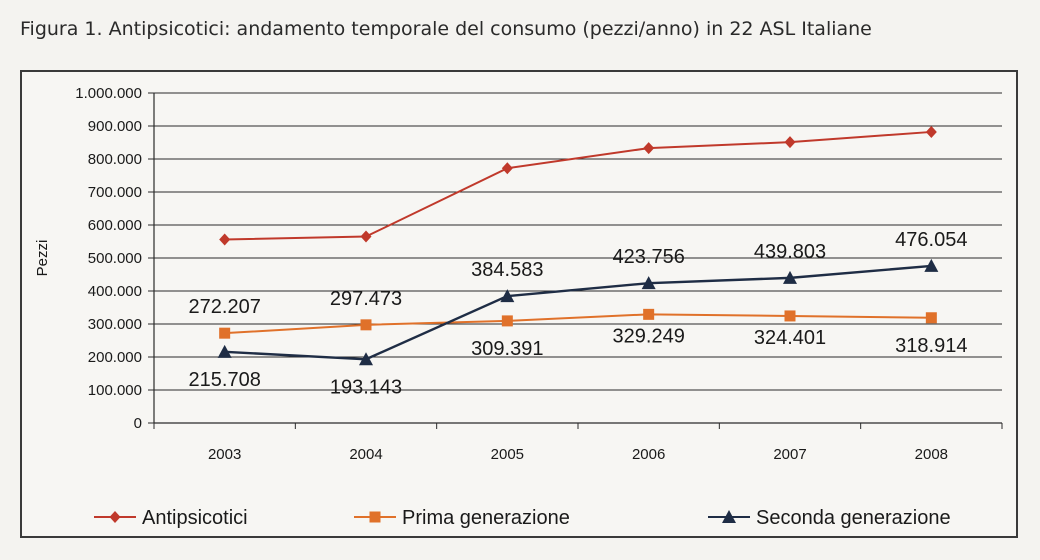 The width and height of the screenshot is (1040, 560). Describe the element at coordinates (729, 516) in the screenshot. I see `legend-marker-seconda-generazione` at that location.